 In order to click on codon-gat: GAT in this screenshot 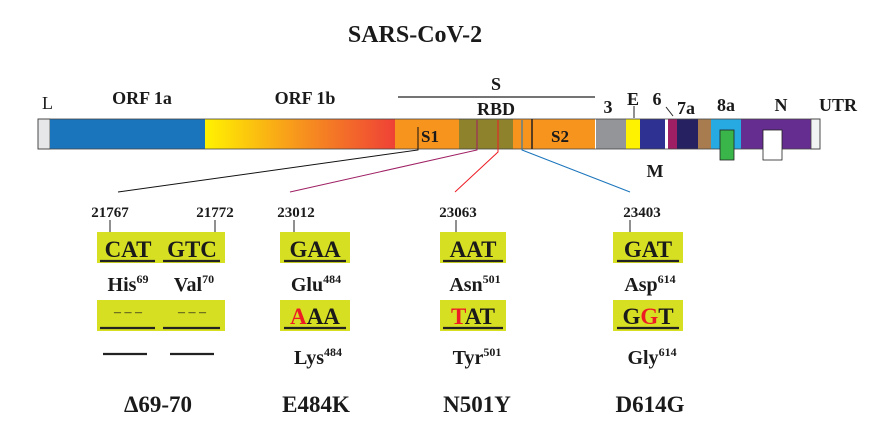, I will do `click(648, 249)`.